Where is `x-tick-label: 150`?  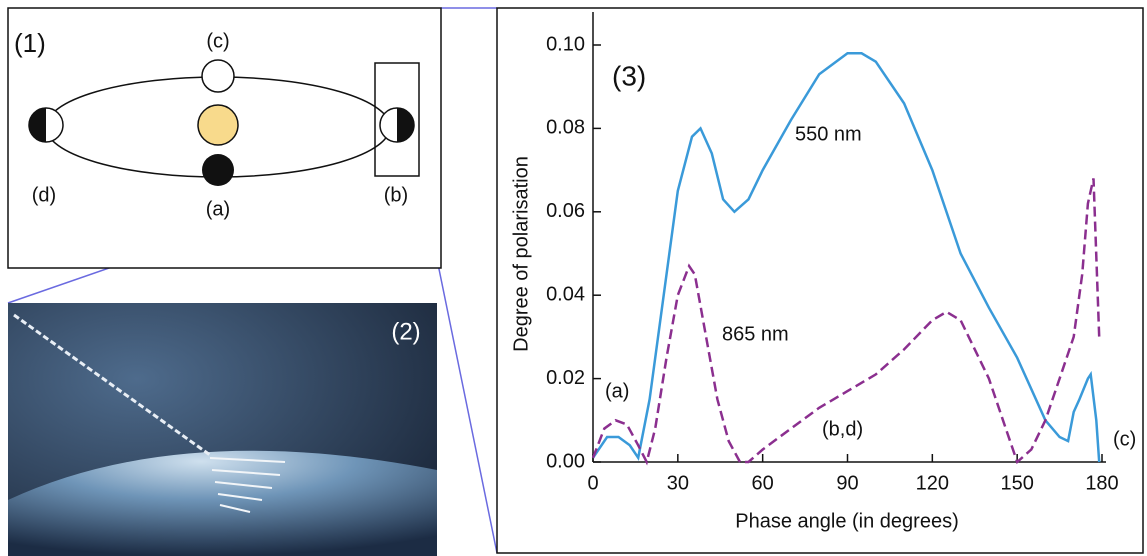
x-tick-label: 150 is located at coordinates (1016, 483).